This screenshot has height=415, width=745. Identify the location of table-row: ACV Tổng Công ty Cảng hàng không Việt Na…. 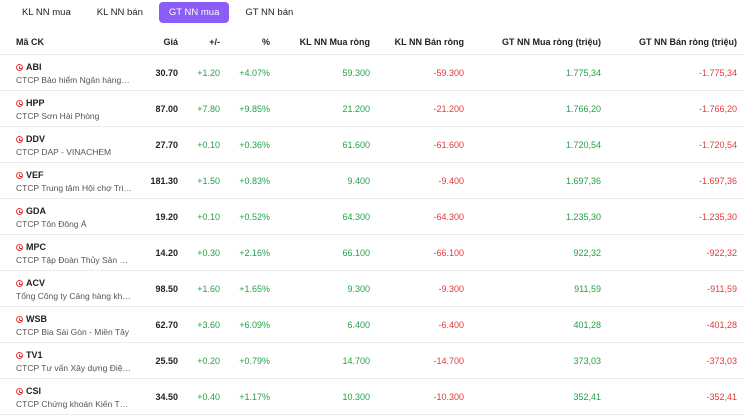
(372, 288).